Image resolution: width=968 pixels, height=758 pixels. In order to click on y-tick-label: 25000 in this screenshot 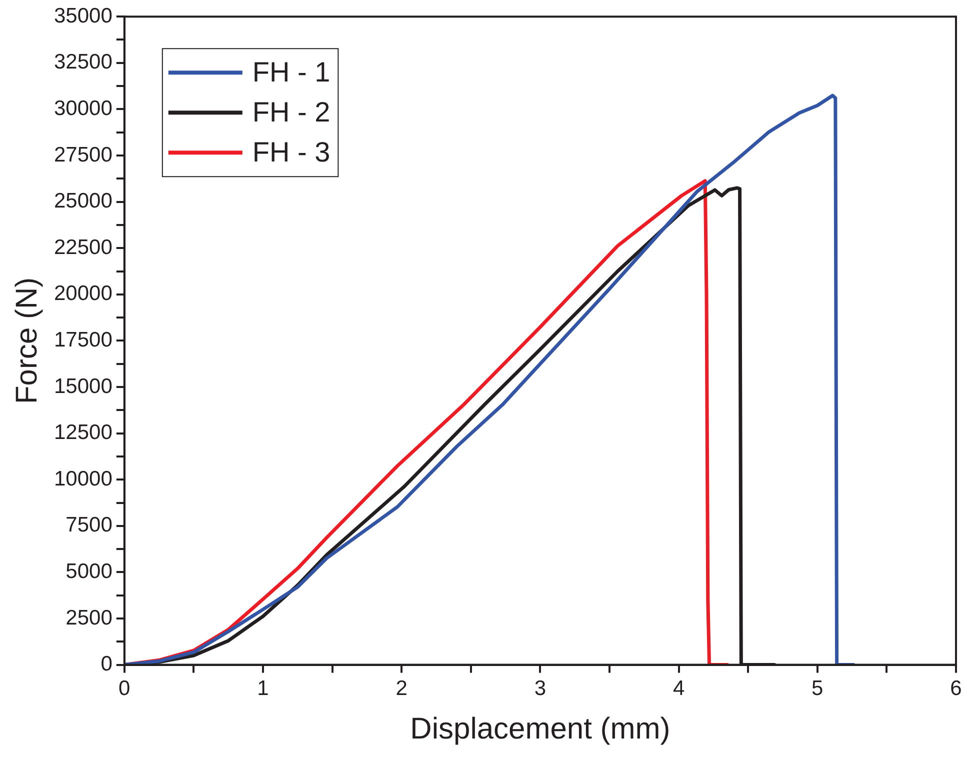, I will do `click(83, 201)`.